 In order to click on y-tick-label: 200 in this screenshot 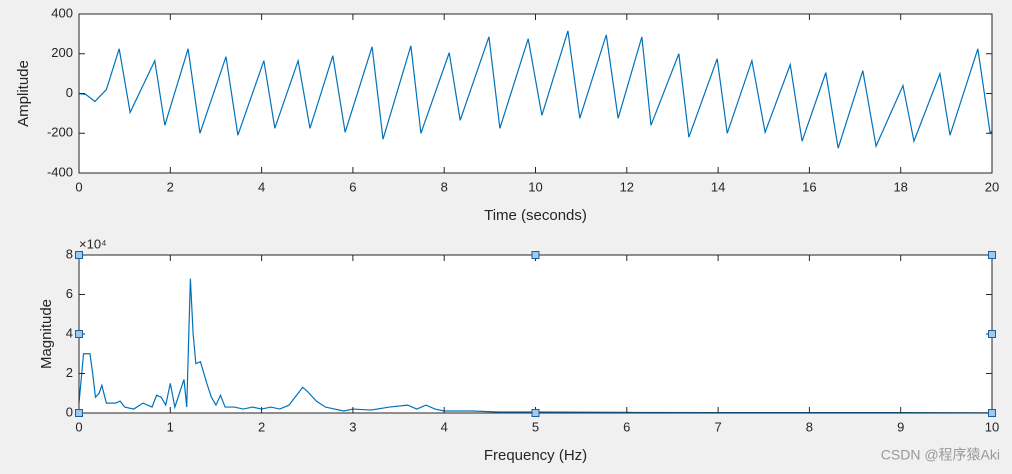, I will do `click(62, 52)`.